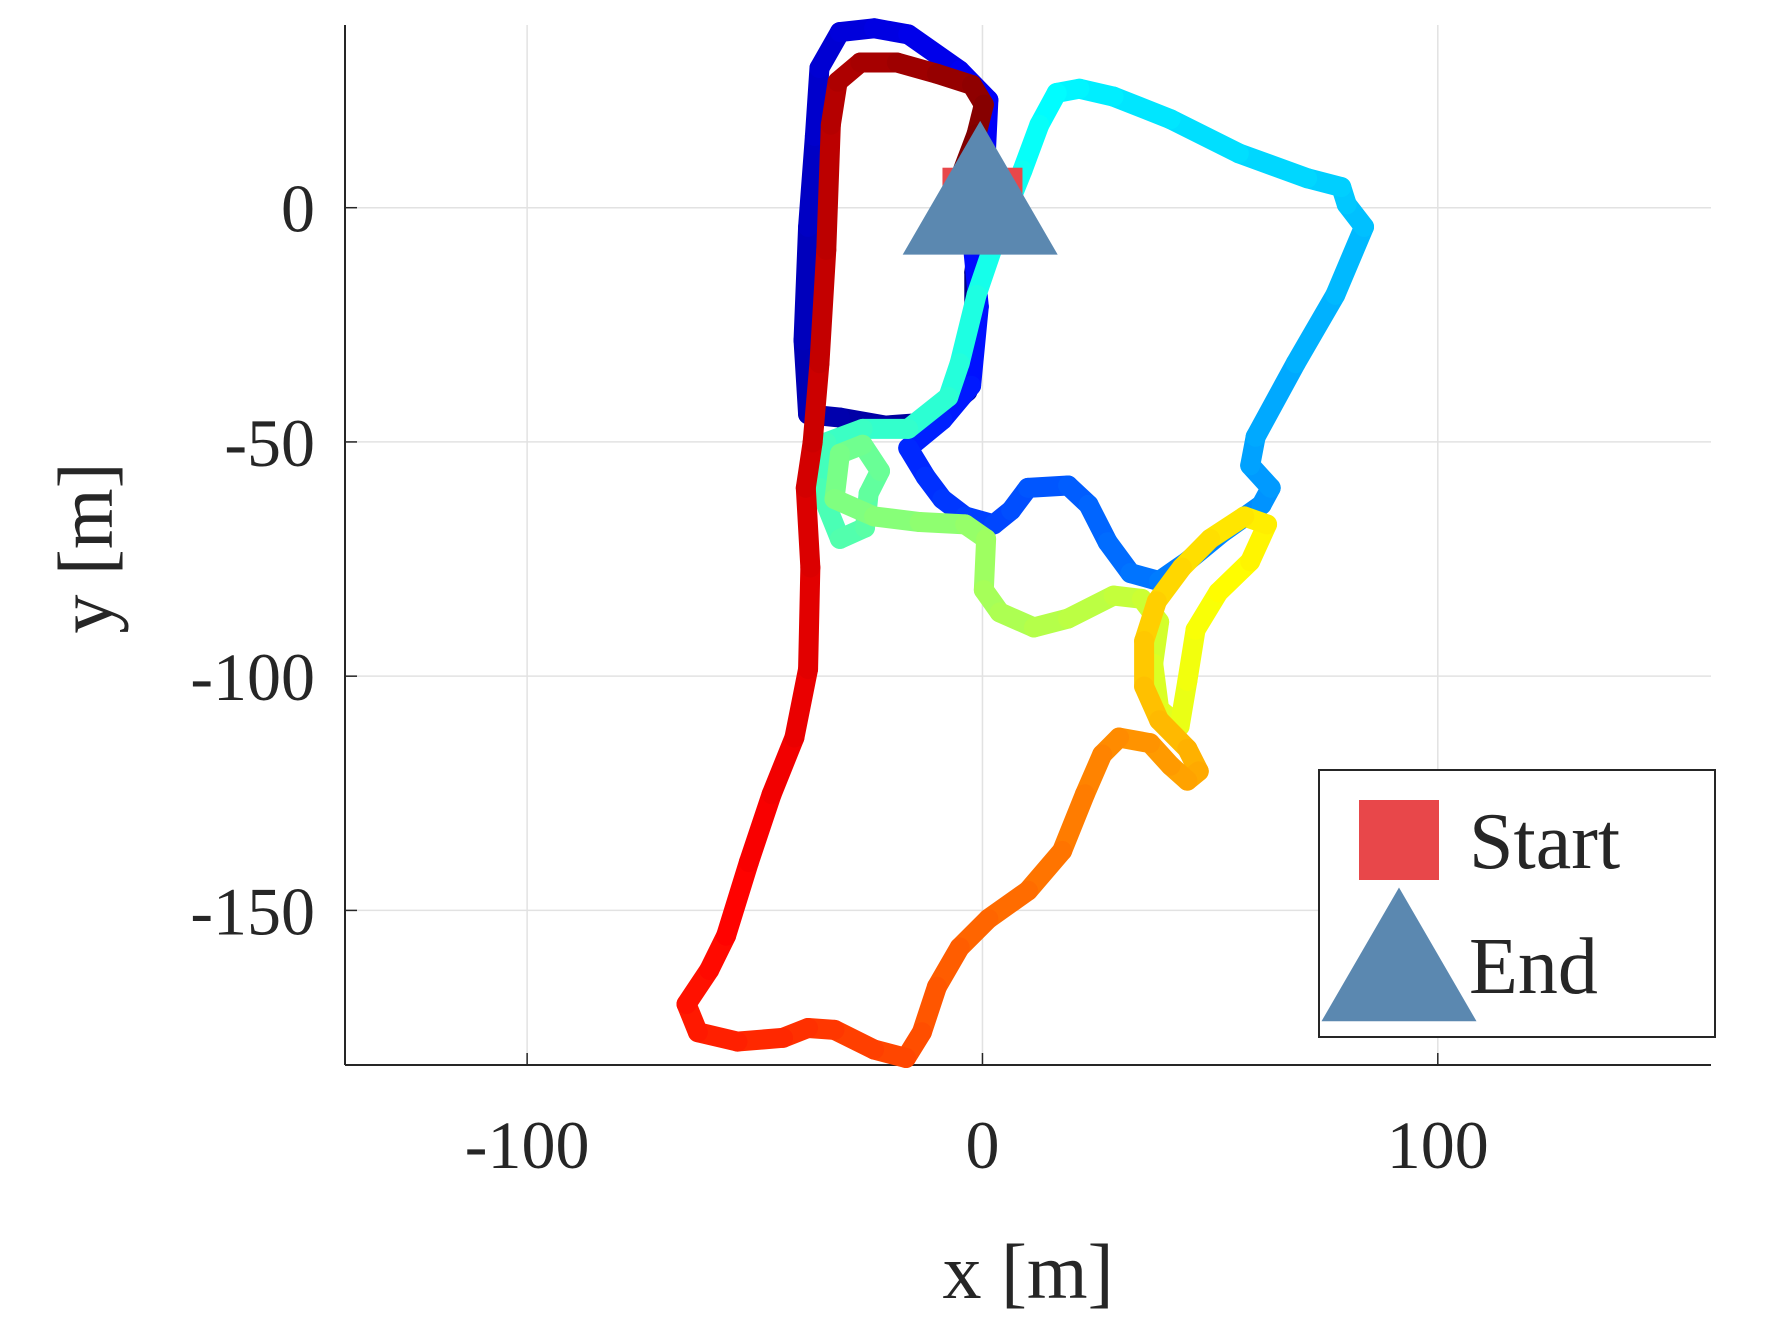  I want to click on y-tick-label: -100, so click(252, 677).